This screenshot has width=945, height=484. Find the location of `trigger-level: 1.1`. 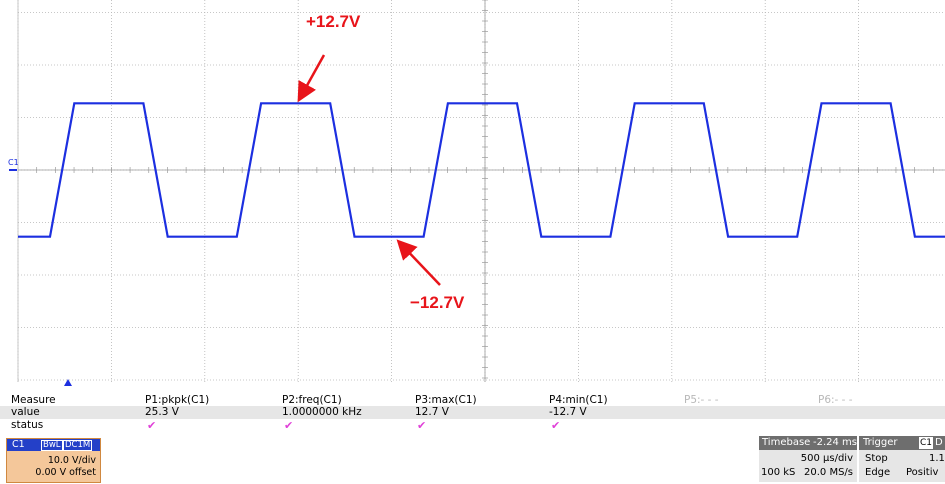

trigger-level: 1.1 is located at coordinates (937, 458).